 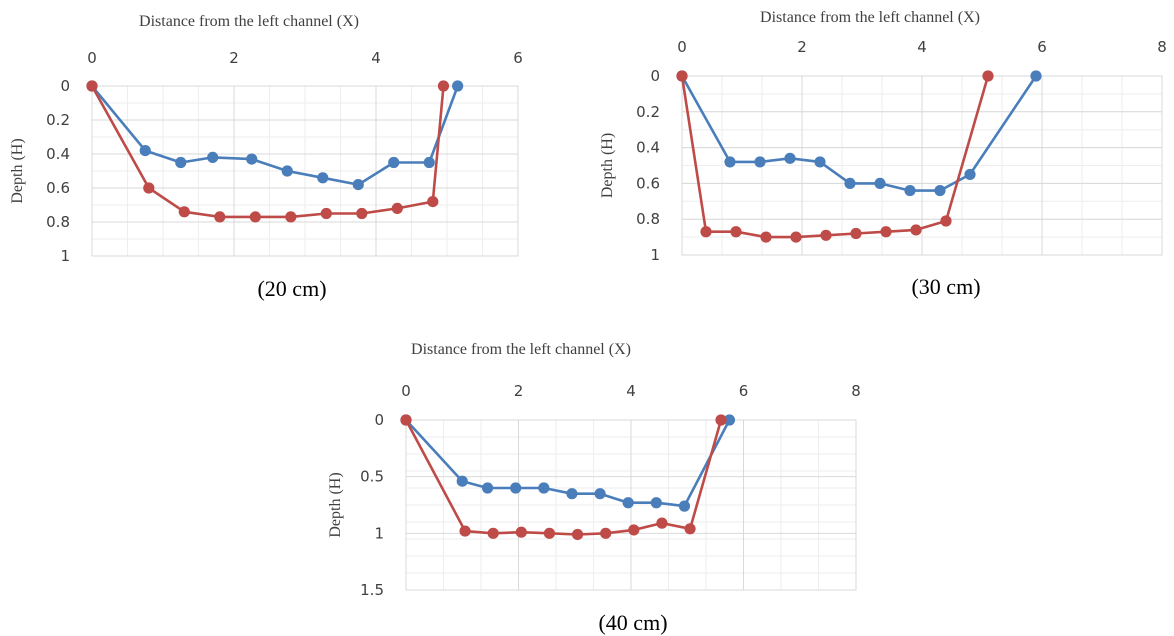 What do you see at coordinates (945, 286) in the screenshot?
I see `chart-caption: (30 cm)` at bounding box center [945, 286].